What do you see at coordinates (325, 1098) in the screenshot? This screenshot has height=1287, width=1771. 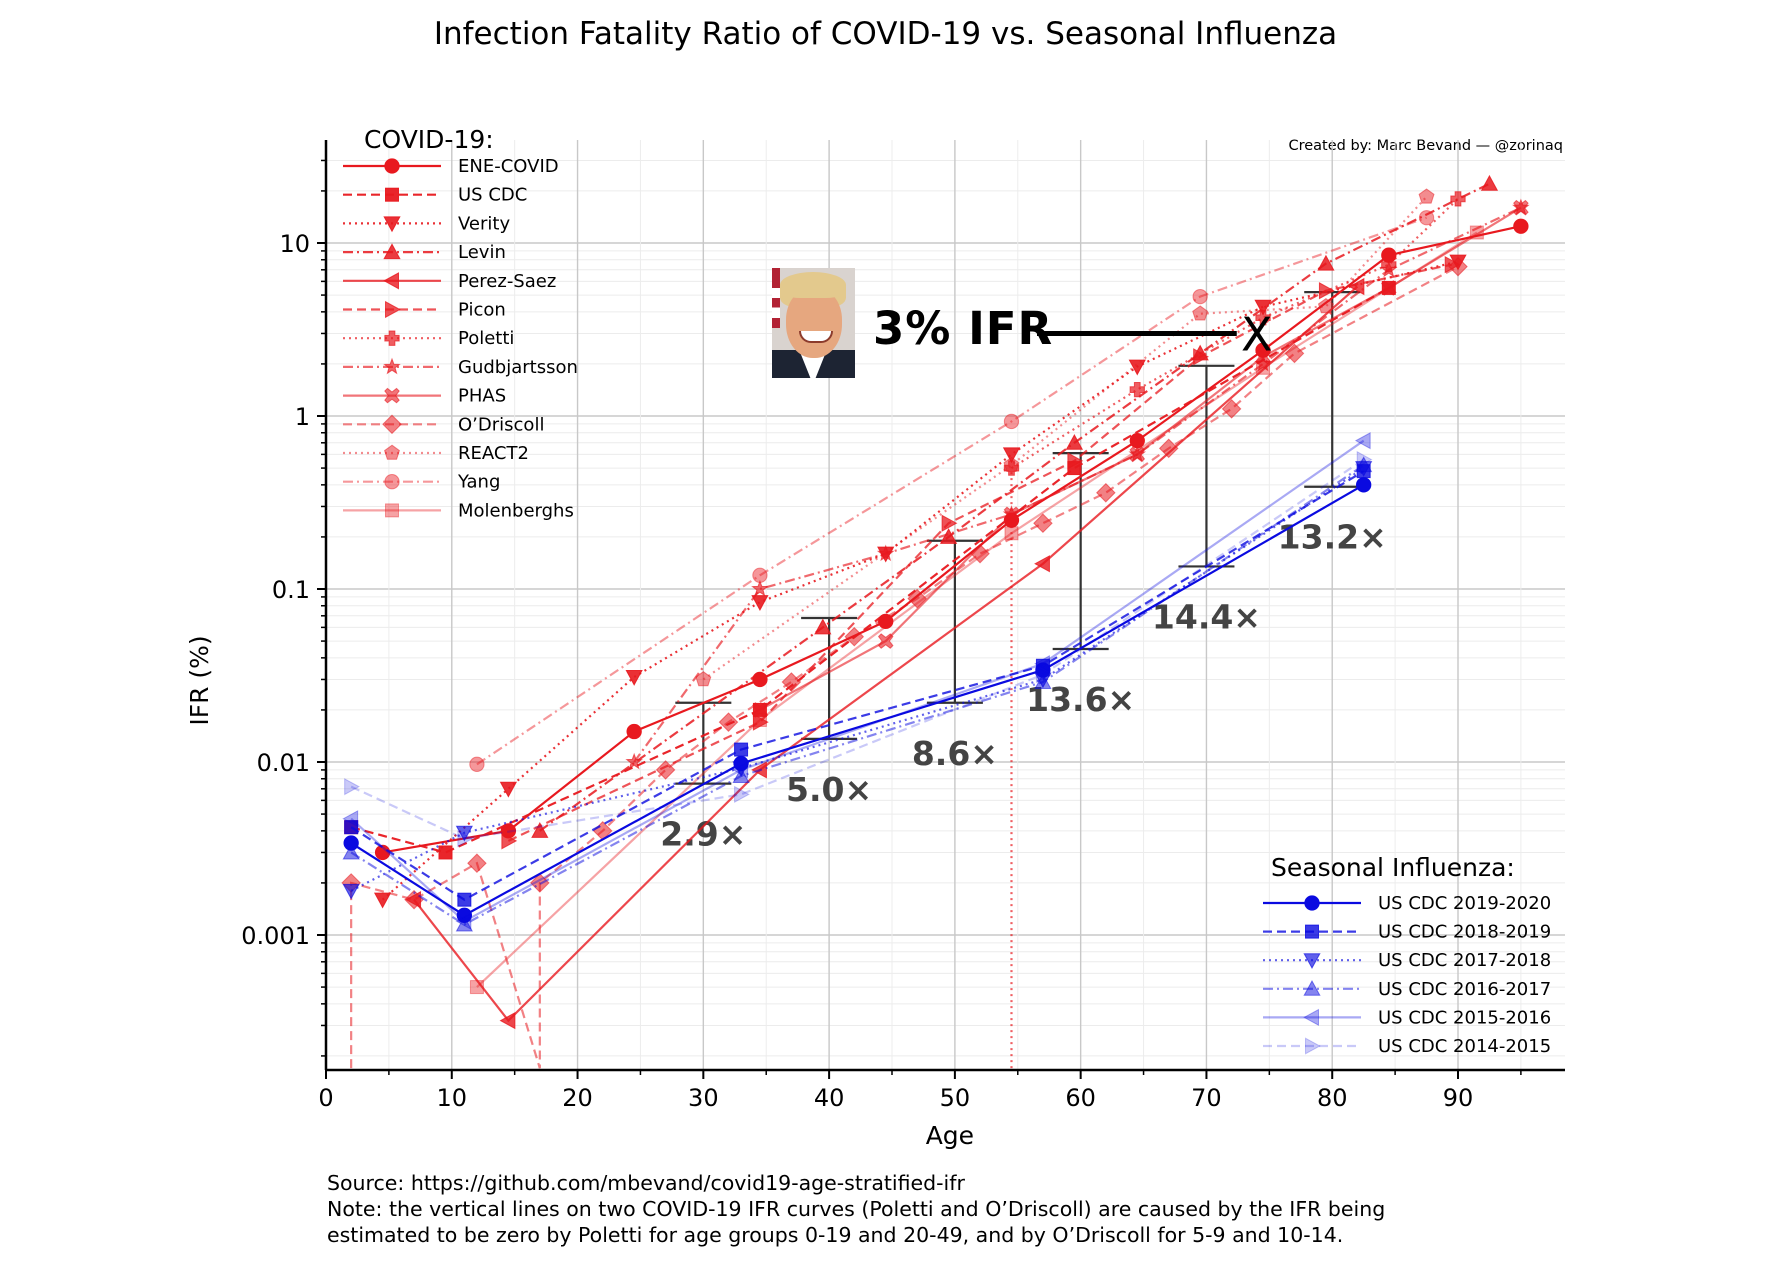 I see `x-tick-label: 0` at bounding box center [325, 1098].